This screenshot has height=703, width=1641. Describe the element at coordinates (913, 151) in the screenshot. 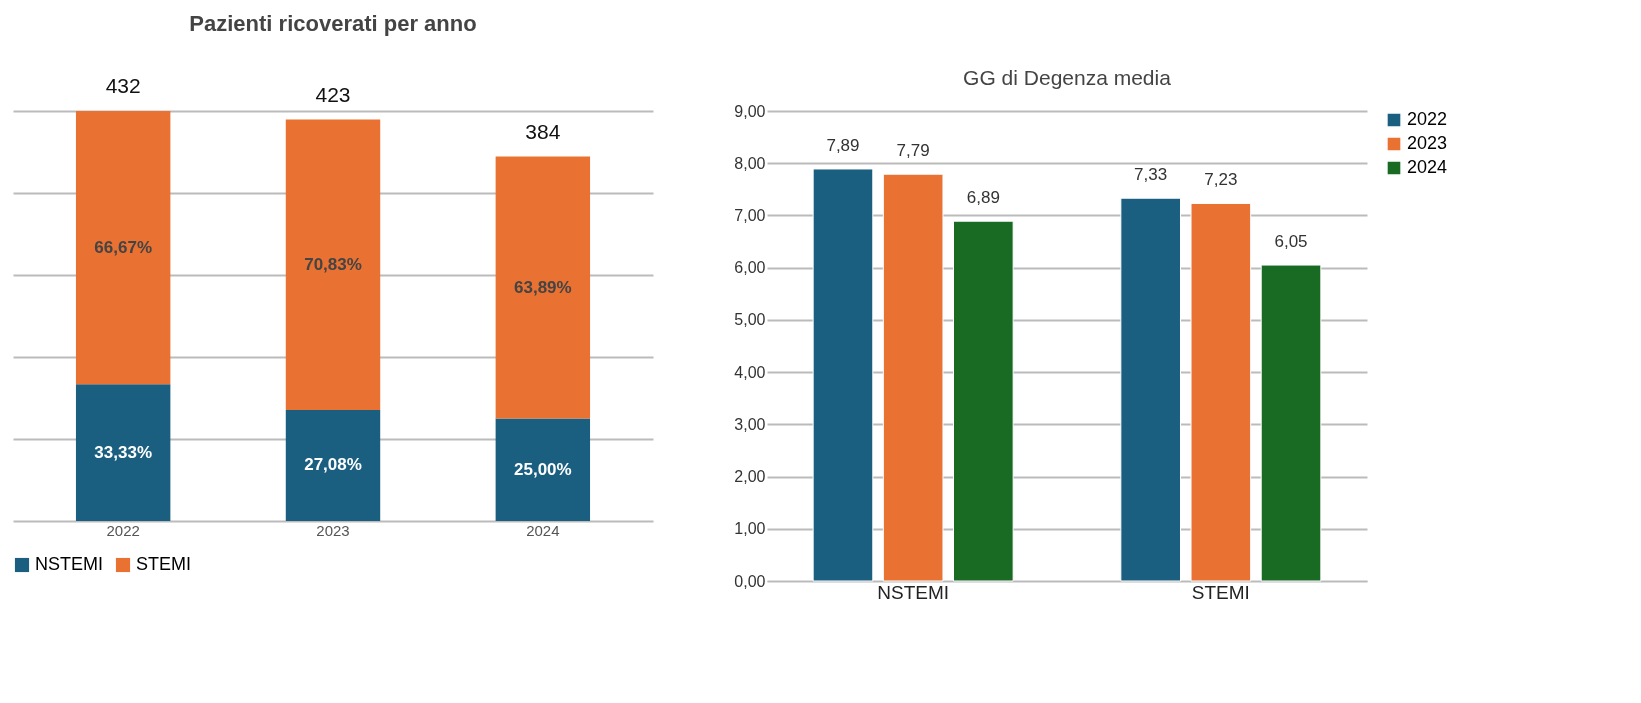

I see `data-label: 7,79` at that location.